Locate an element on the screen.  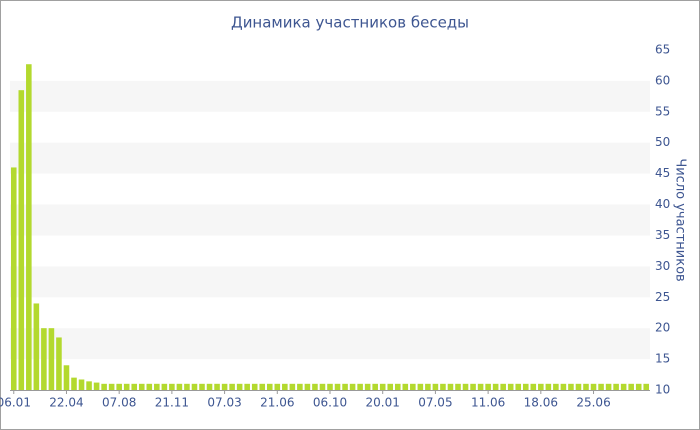
x-tick-label: 06.01 is located at coordinates (15, 403).